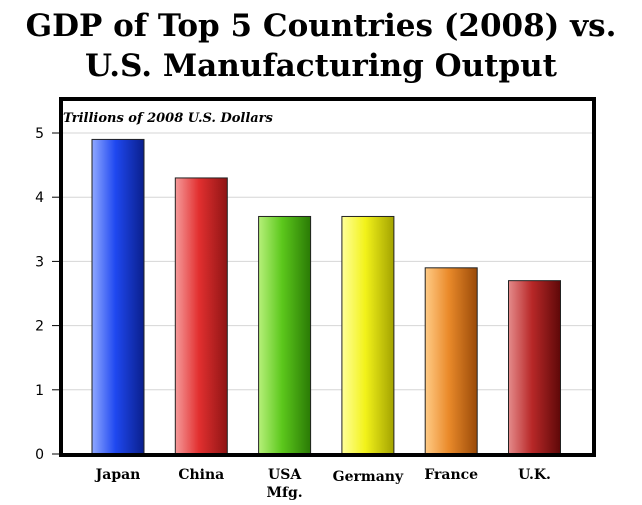 The width and height of the screenshot is (642, 505). Describe the element at coordinates (39, 391) in the screenshot. I see `y-tick-label-1: 1` at that location.